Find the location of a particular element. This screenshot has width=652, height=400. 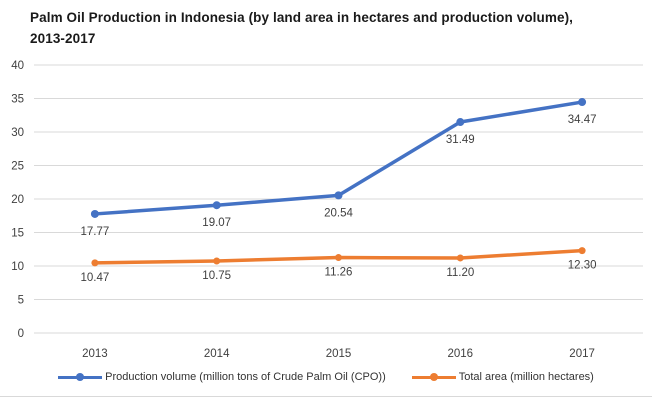

data-point-label: 11.26 is located at coordinates (339, 273).